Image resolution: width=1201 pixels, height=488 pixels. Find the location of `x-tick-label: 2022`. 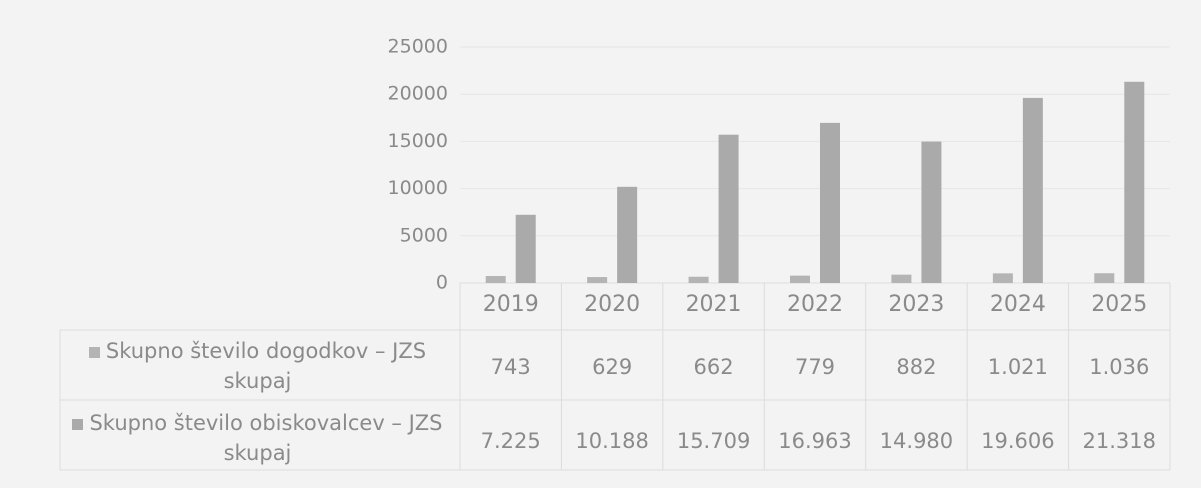

x-tick-label: 2022 is located at coordinates (815, 304).